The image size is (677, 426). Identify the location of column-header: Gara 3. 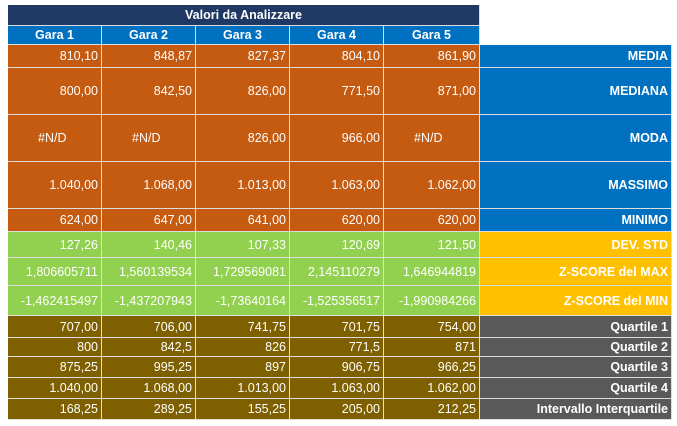
(243, 35).